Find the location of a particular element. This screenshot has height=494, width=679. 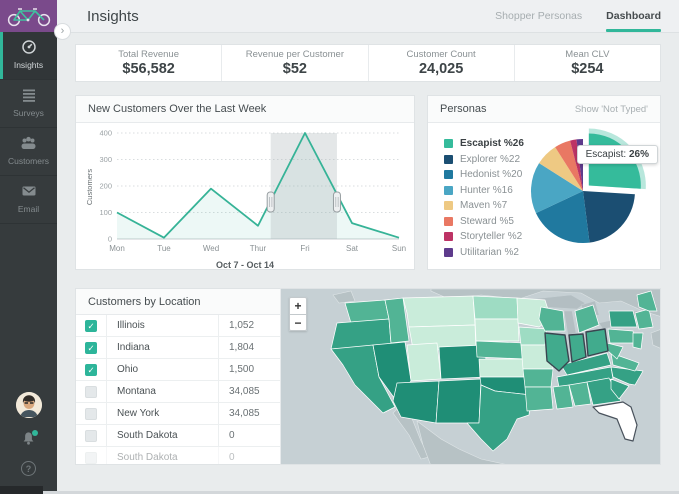

svg-text: Wed is located at coordinates (211, 248).